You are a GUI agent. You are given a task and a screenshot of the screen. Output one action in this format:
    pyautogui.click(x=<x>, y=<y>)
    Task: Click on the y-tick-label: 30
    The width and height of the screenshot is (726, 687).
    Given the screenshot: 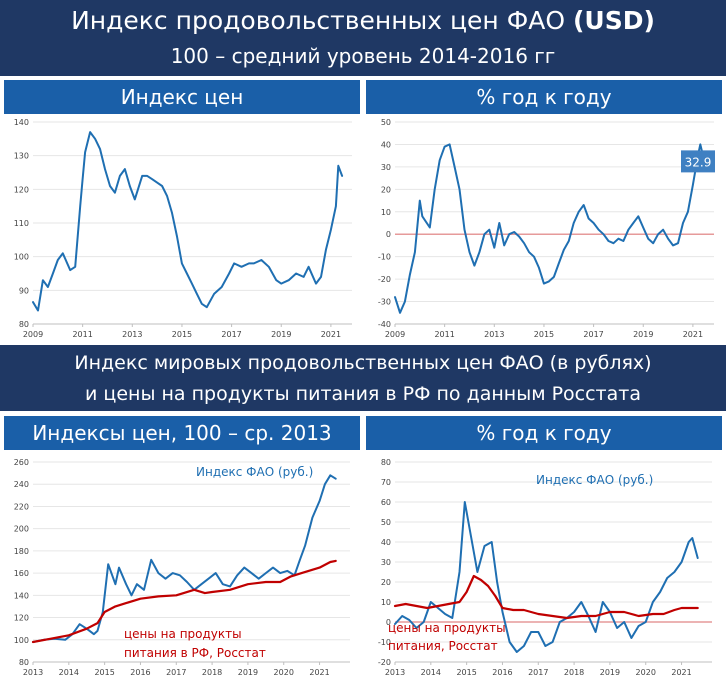 What is the action you would take?
    pyautogui.click(x=386, y=167)
    